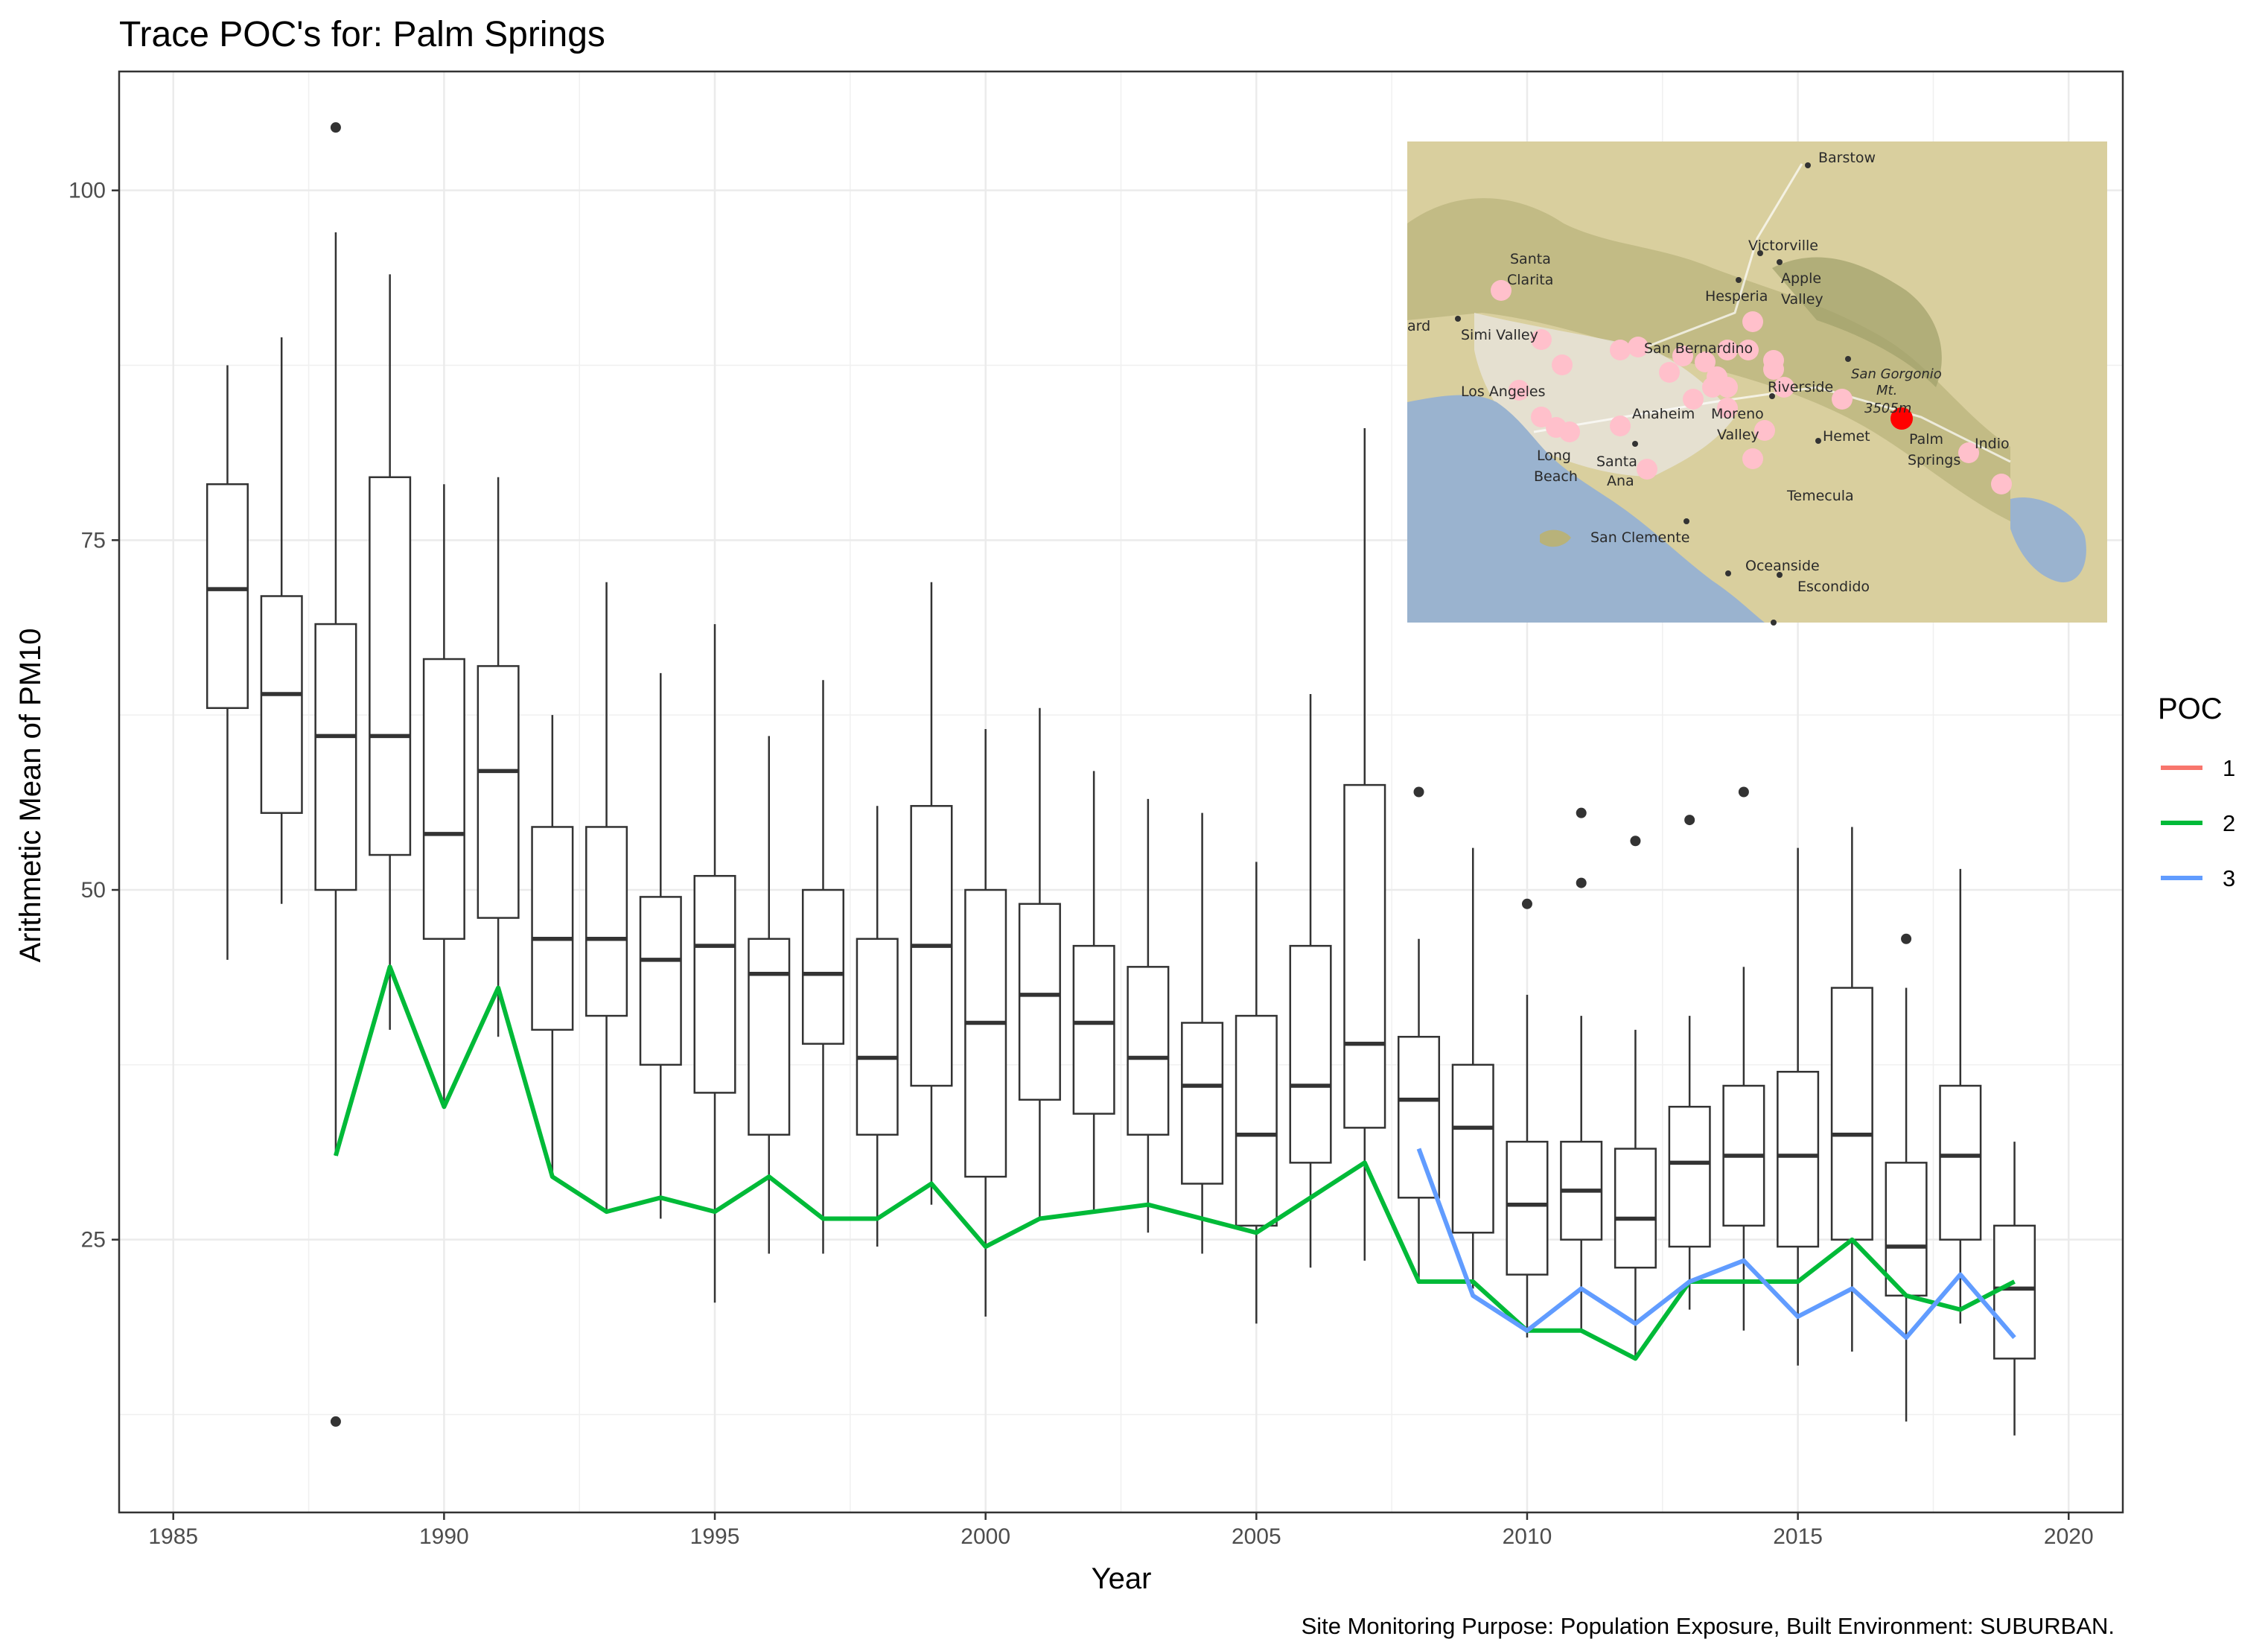  What do you see at coordinates (1857, 322) in the screenshot?
I see `map-ridge` at bounding box center [1857, 322].